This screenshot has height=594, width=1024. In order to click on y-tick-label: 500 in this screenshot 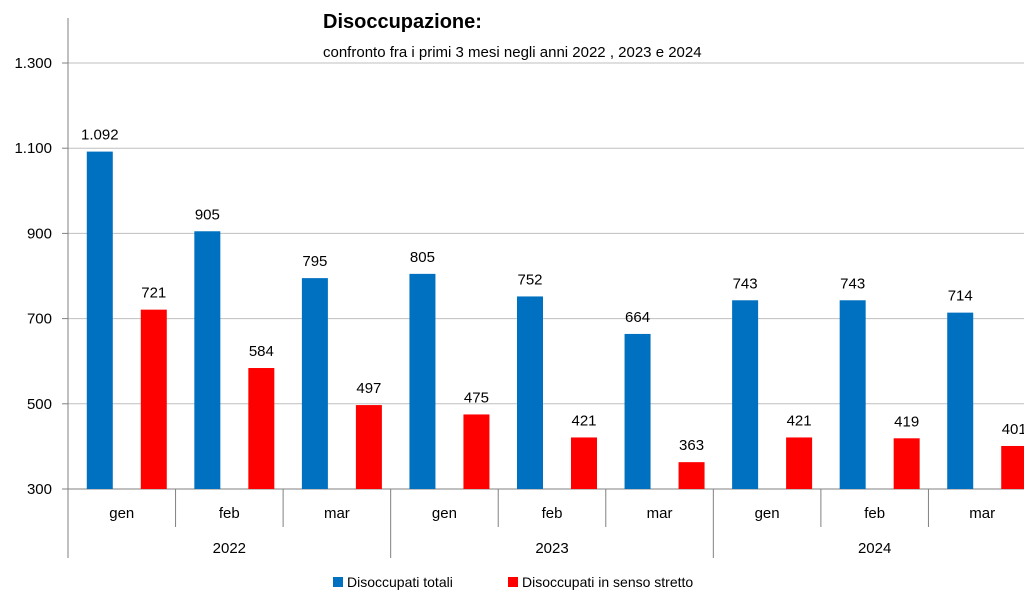, I will do `click(39, 404)`.